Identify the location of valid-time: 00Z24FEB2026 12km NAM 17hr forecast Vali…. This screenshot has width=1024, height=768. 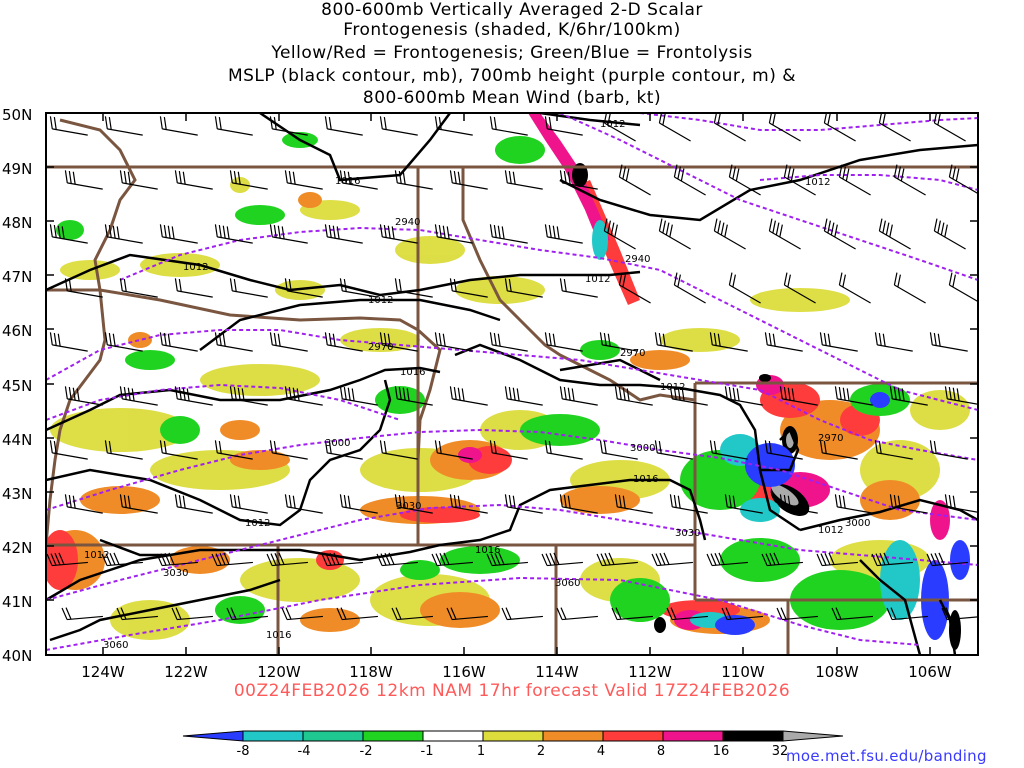
(512, 691).